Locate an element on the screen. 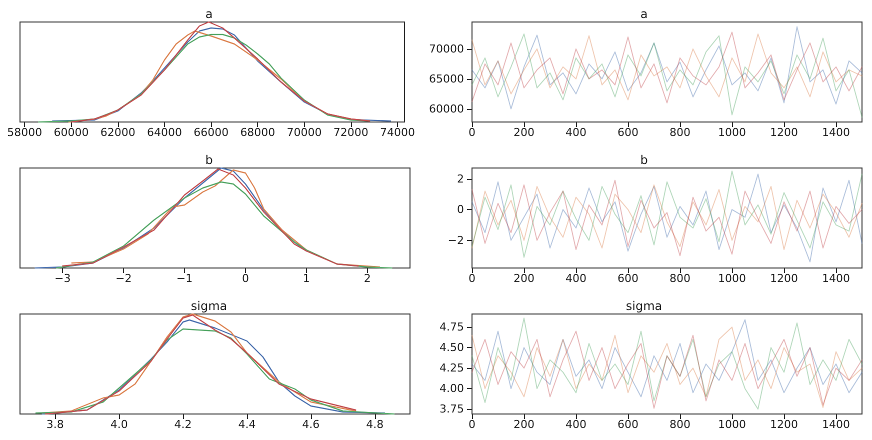  y-tick-label: 65000 is located at coordinates (446, 79).